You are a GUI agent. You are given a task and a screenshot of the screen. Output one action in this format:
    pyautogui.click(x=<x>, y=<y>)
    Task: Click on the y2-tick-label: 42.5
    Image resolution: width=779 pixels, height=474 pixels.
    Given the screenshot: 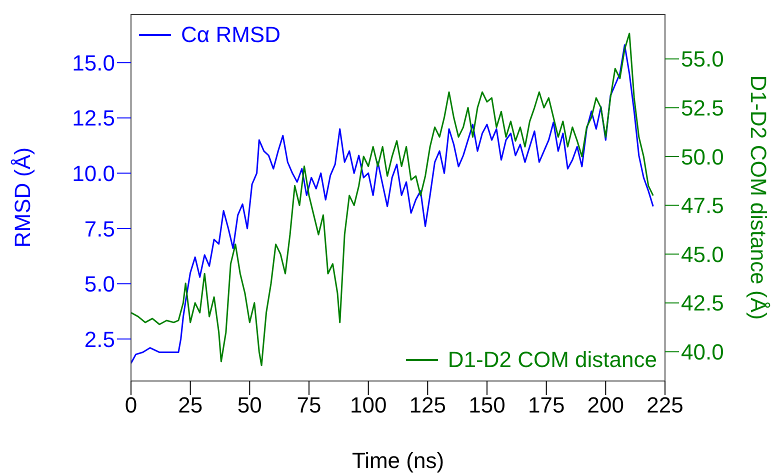 What is the action you would take?
    pyautogui.click(x=702, y=303)
    